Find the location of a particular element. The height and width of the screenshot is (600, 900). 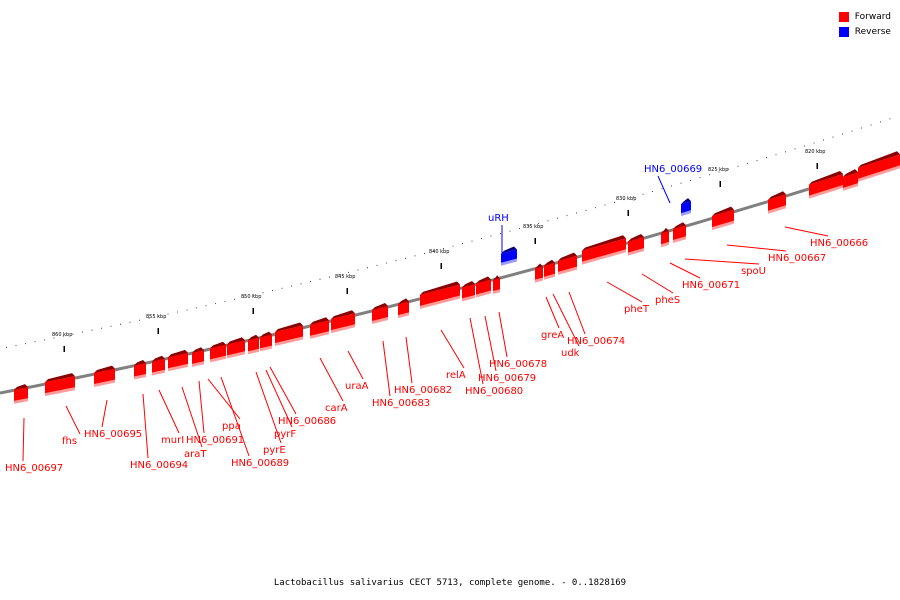

gene-label: HN6_00682 is located at coordinates (423, 390).